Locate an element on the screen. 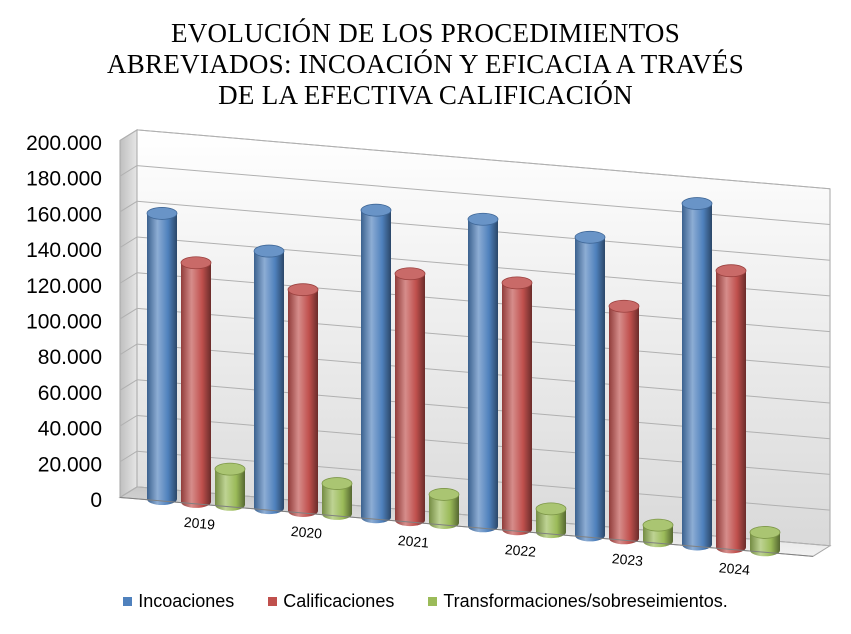 Image resolution: width=851 pixels, height=634 pixels. legend-item-transformaciones: Transformaciones/sobreseimientos. is located at coordinates (578, 601).